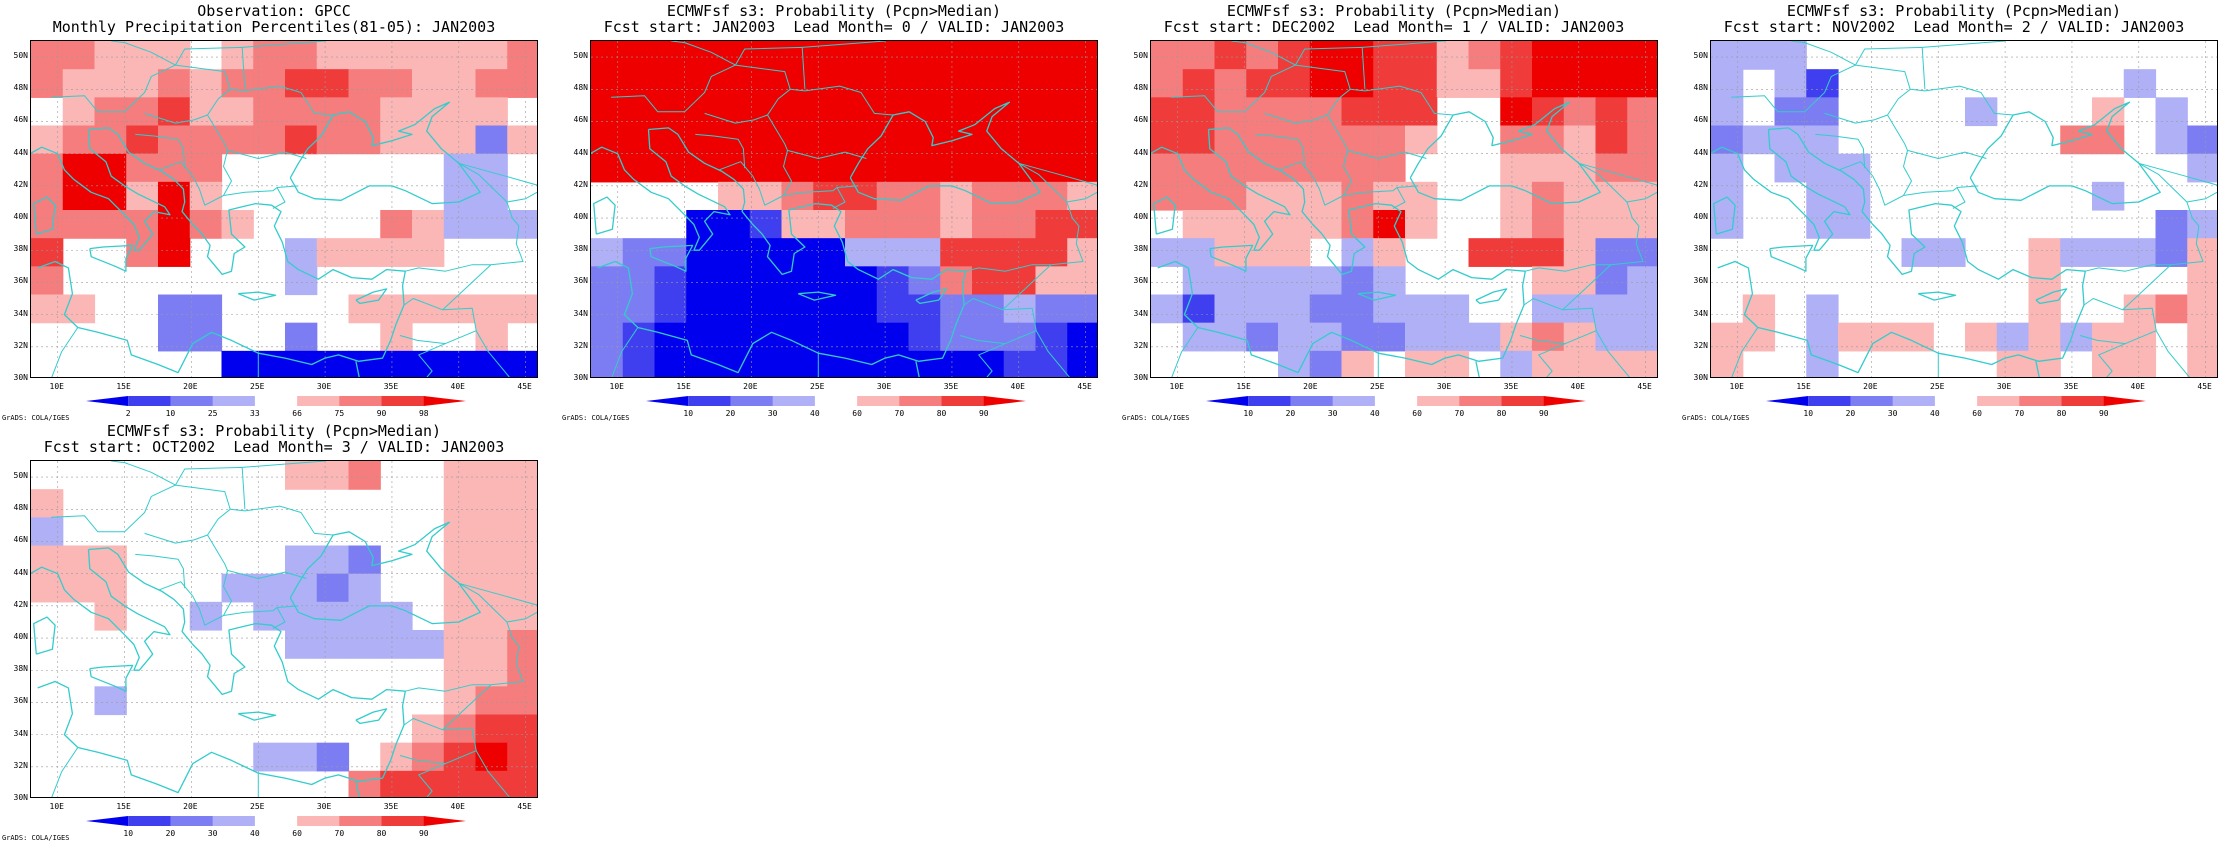 This screenshot has width=2240, height=842. What do you see at coordinates (1700, 56) in the screenshot?
I see `lat-tick-label: 50N` at bounding box center [1700, 56].